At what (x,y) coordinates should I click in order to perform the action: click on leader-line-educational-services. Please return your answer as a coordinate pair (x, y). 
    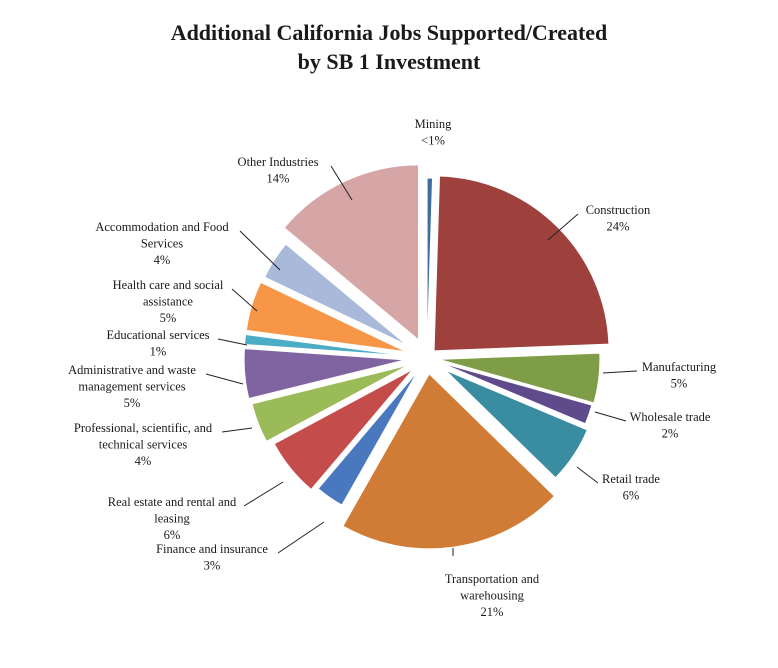
    Looking at the image, I should click on (232, 342).